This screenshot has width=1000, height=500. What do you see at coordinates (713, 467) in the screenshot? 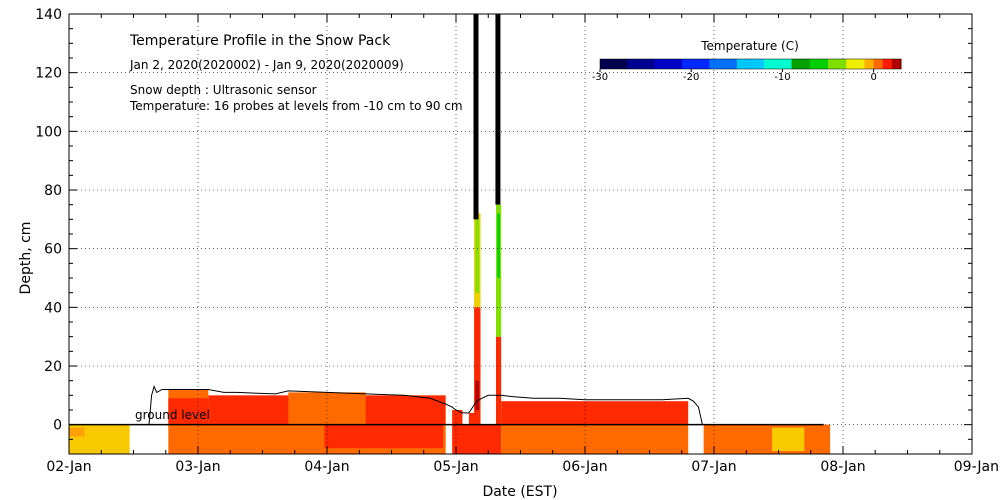
I see `x-tick-label: 07-Jan` at bounding box center [713, 467].